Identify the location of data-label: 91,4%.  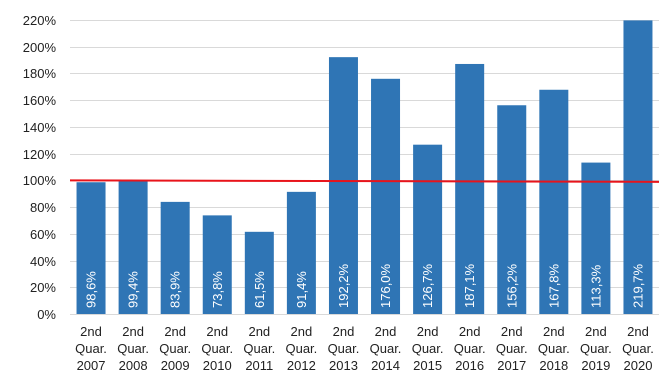
(301, 289).